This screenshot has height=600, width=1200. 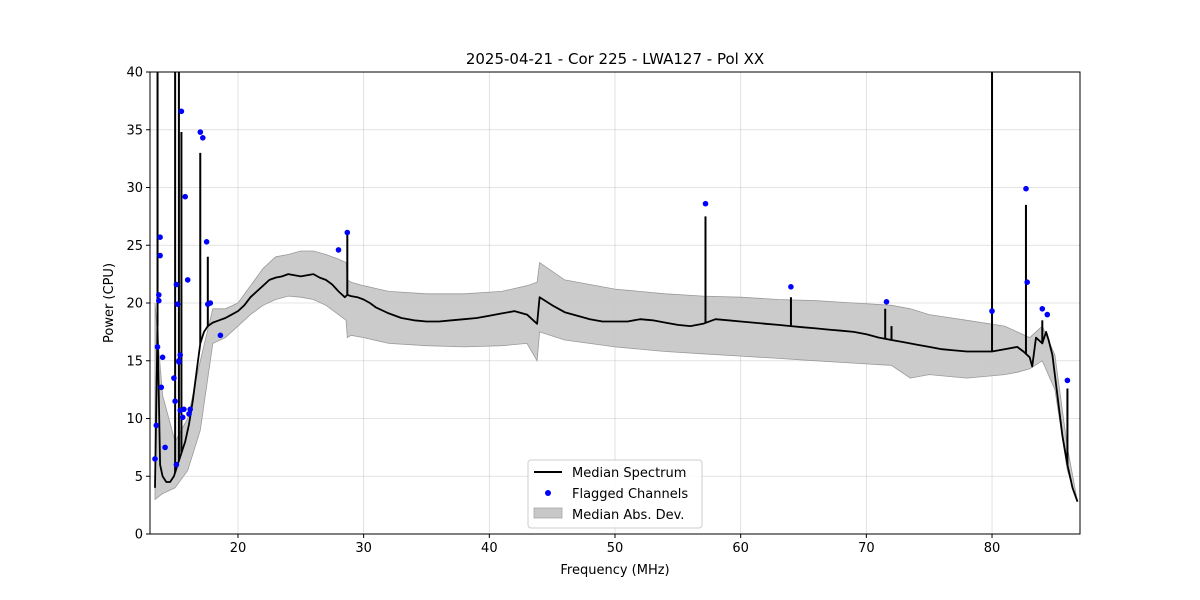 I want to click on x-tick-label: 30, so click(x=363, y=548).